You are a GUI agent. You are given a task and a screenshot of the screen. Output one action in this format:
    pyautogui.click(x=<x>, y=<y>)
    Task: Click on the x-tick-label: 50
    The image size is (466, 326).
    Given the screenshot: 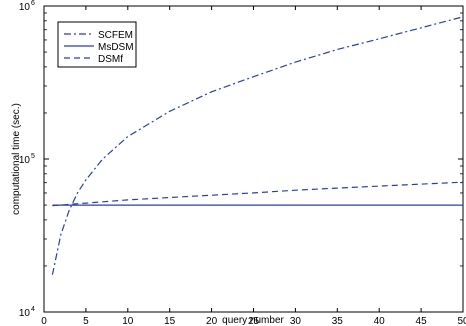 What is the action you would take?
    pyautogui.click(x=461, y=321)
    